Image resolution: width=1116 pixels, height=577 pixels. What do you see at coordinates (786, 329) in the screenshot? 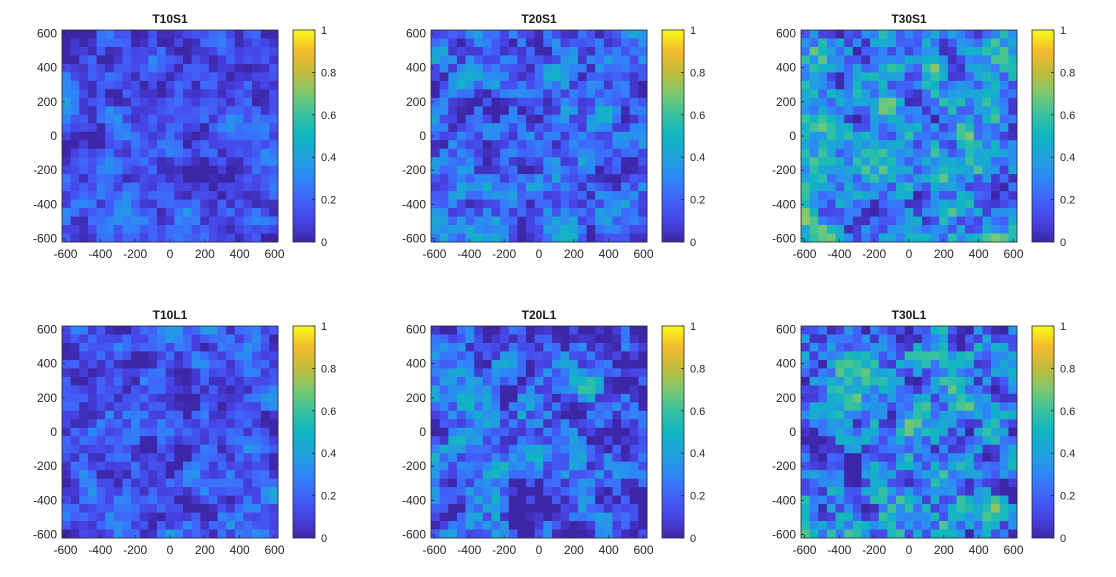
I see `y-tick-label: 600` at bounding box center [786, 329].